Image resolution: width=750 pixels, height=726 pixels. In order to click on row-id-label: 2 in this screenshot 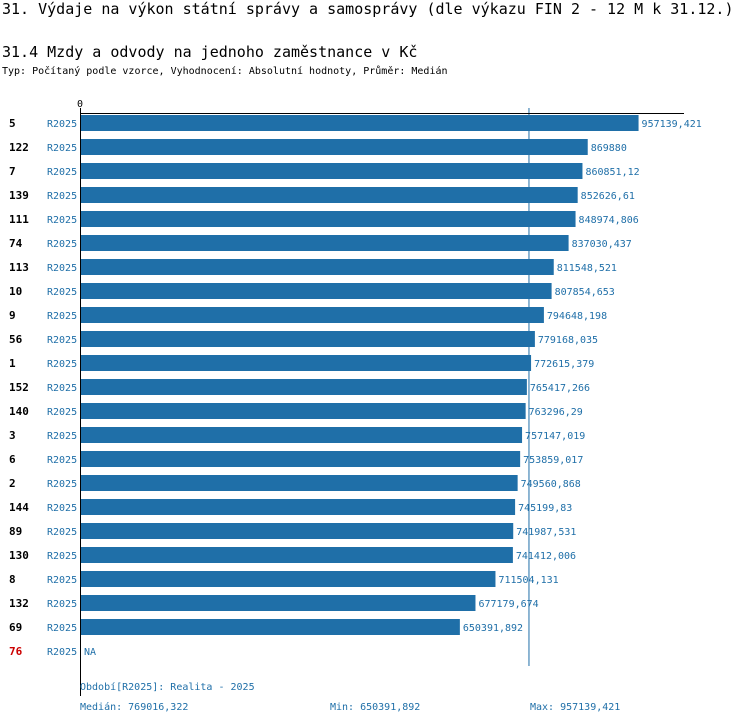, I will do `click(12, 483)`.